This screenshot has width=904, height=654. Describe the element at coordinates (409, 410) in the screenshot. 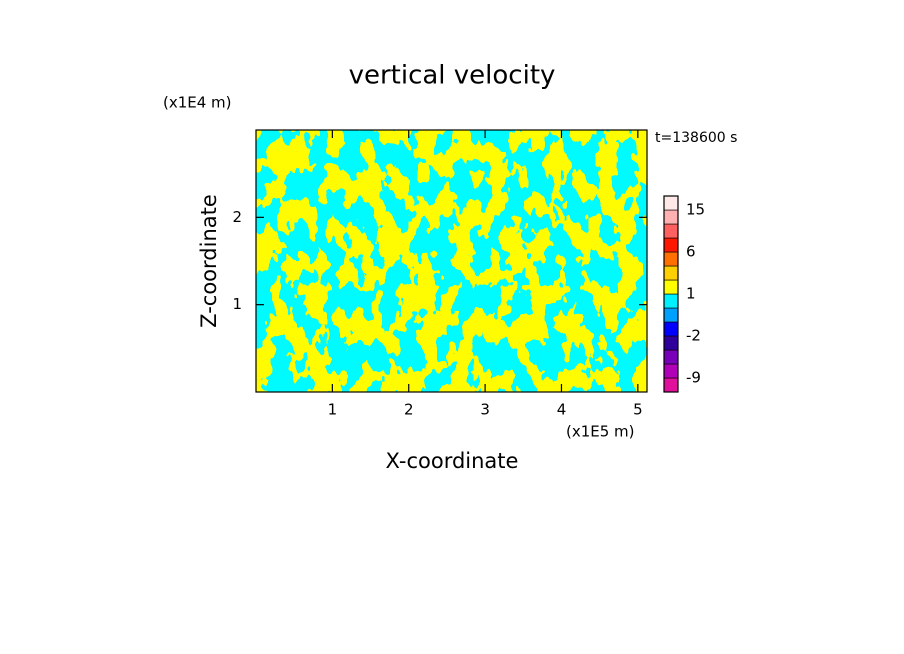

I see `x-tick-label: 2` at that location.